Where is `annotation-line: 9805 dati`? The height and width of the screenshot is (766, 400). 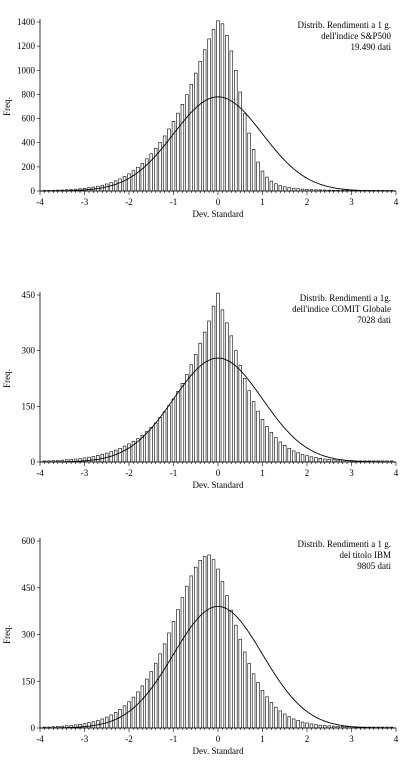 annotation-line: 9805 dati is located at coordinates (374, 566).